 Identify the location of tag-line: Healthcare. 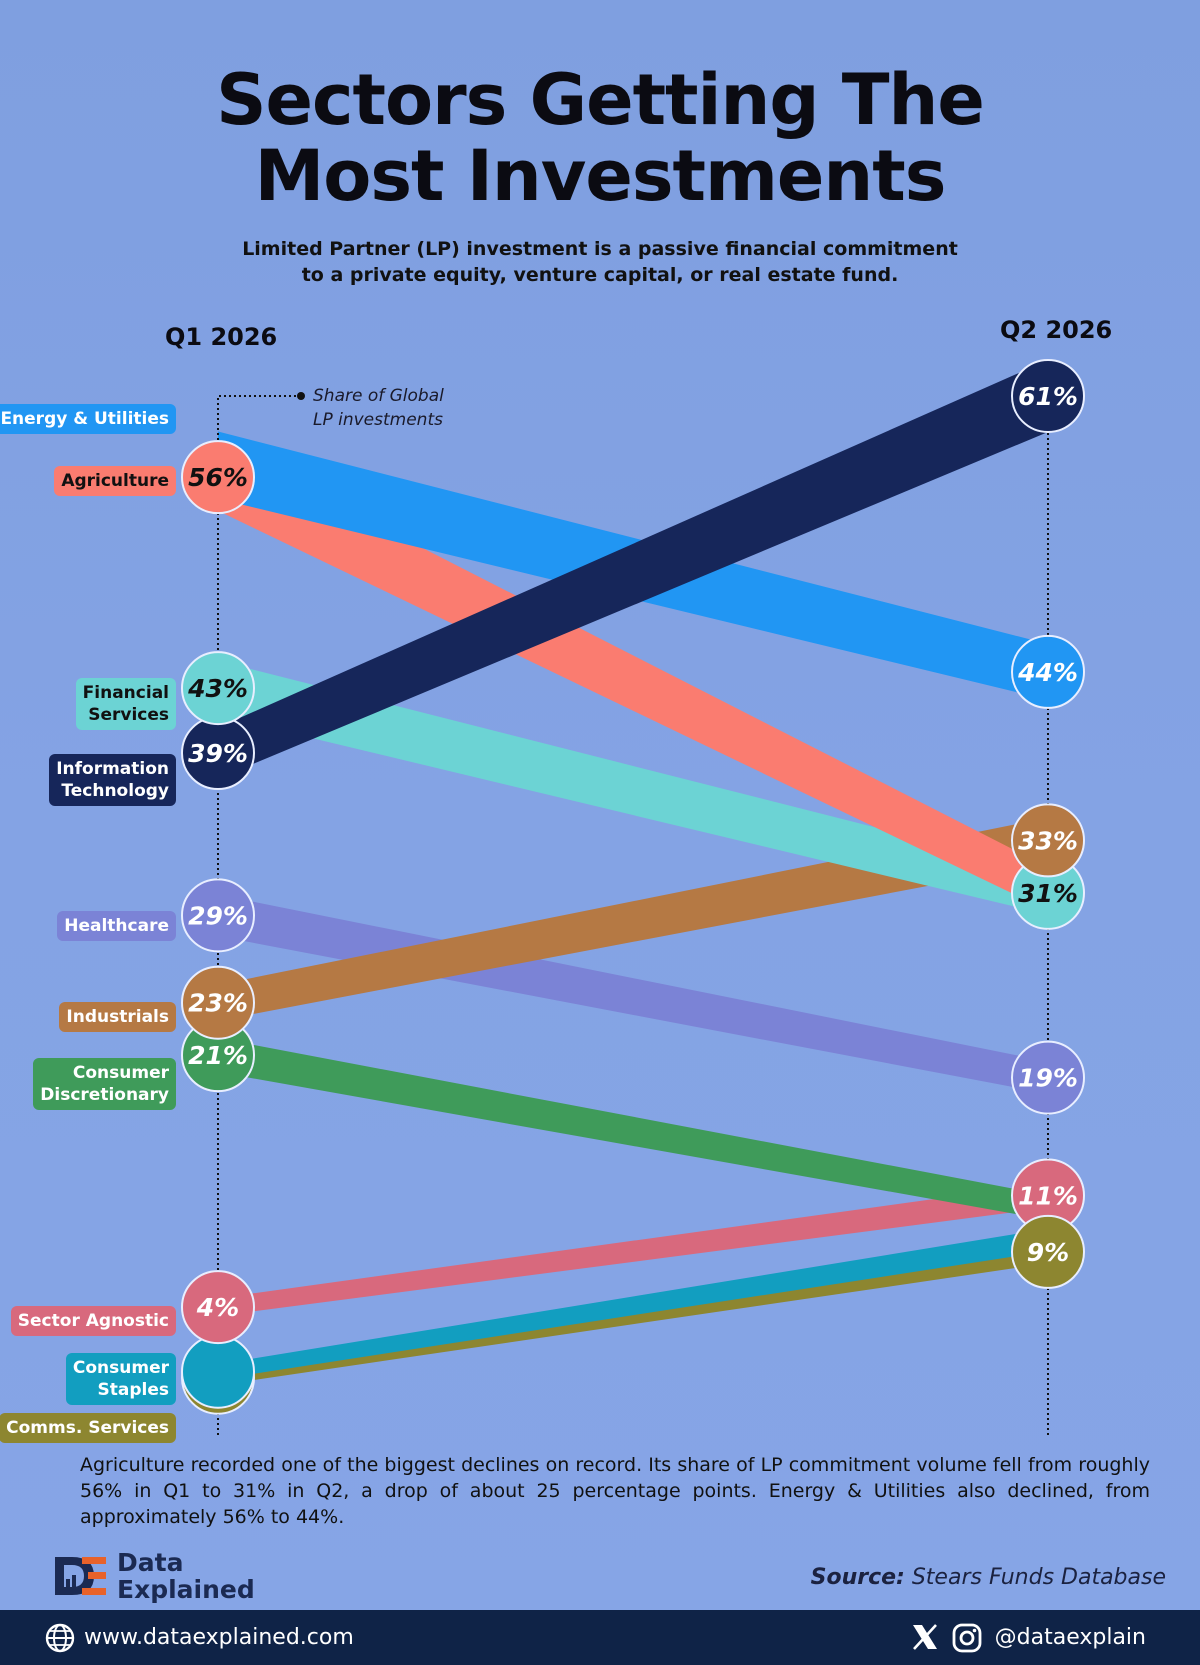
(116, 926).